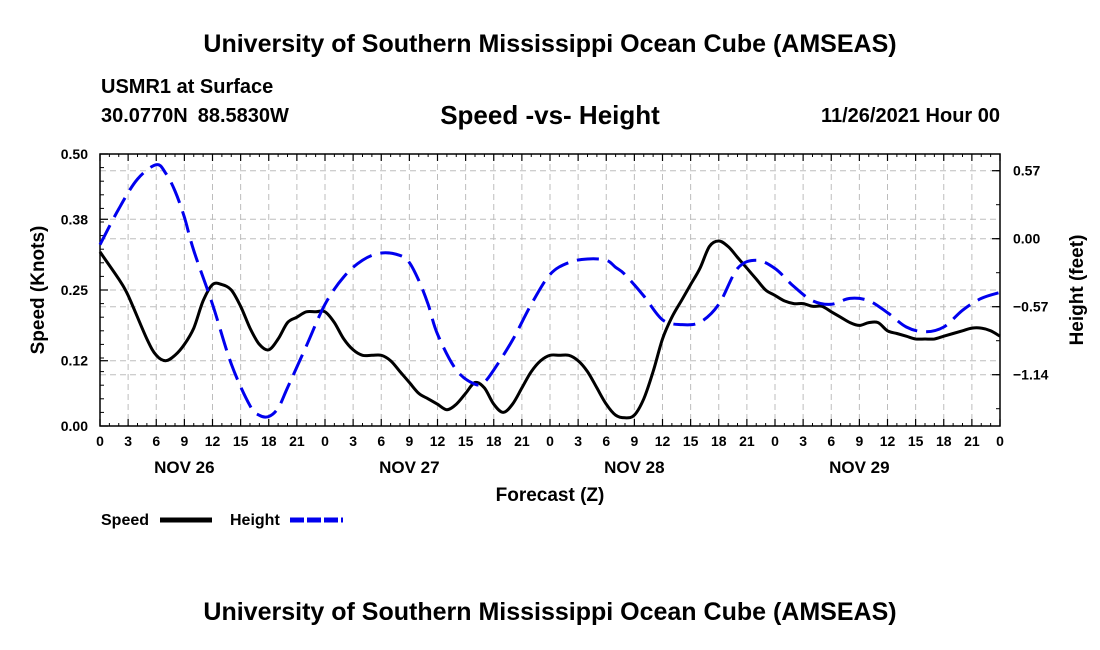  I want to click on y-right-tick-label: −1.14, so click(1031, 375).